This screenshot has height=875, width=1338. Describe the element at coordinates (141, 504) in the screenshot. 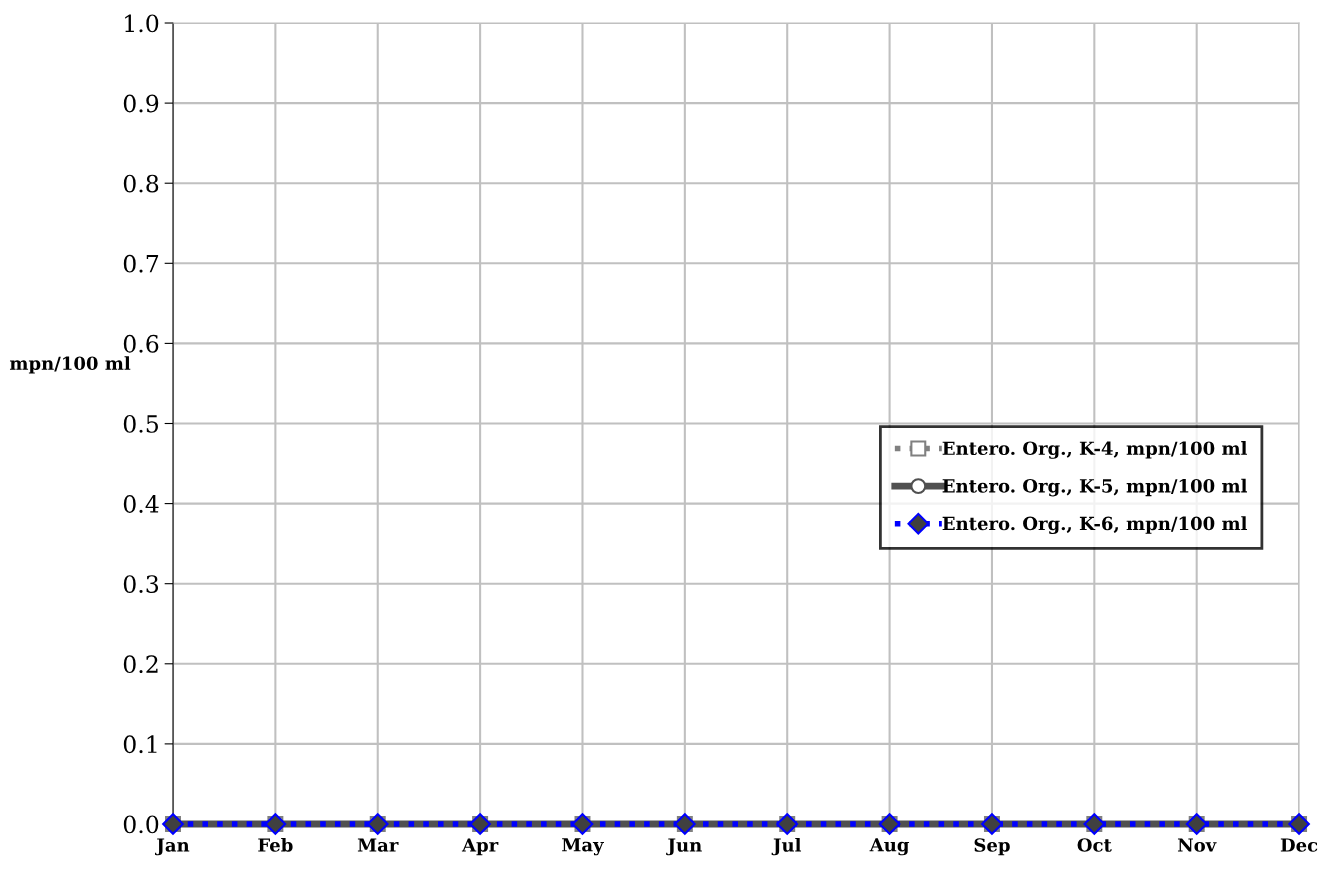

I see `y-tick-label: 0.4` at that location.